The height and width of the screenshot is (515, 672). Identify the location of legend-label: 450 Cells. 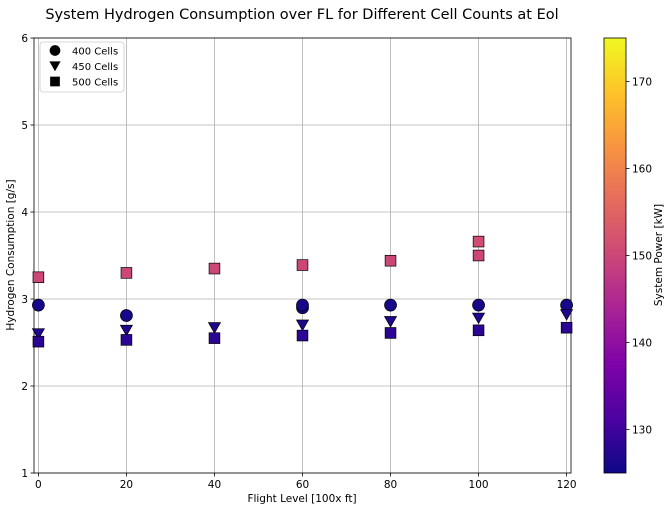
(95, 67).